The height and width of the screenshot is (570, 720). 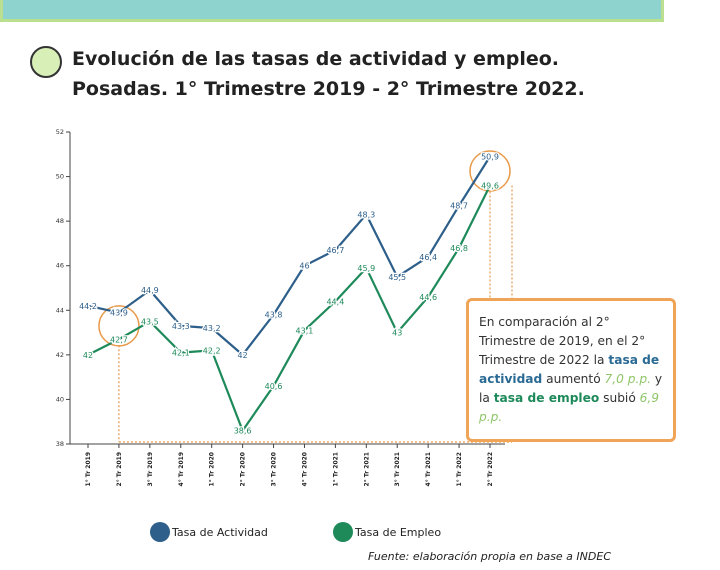 What do you see at coordinates (397, 333) in the screenshot?
I see `data-label-employment: 43` at bounding box center [397, 333].